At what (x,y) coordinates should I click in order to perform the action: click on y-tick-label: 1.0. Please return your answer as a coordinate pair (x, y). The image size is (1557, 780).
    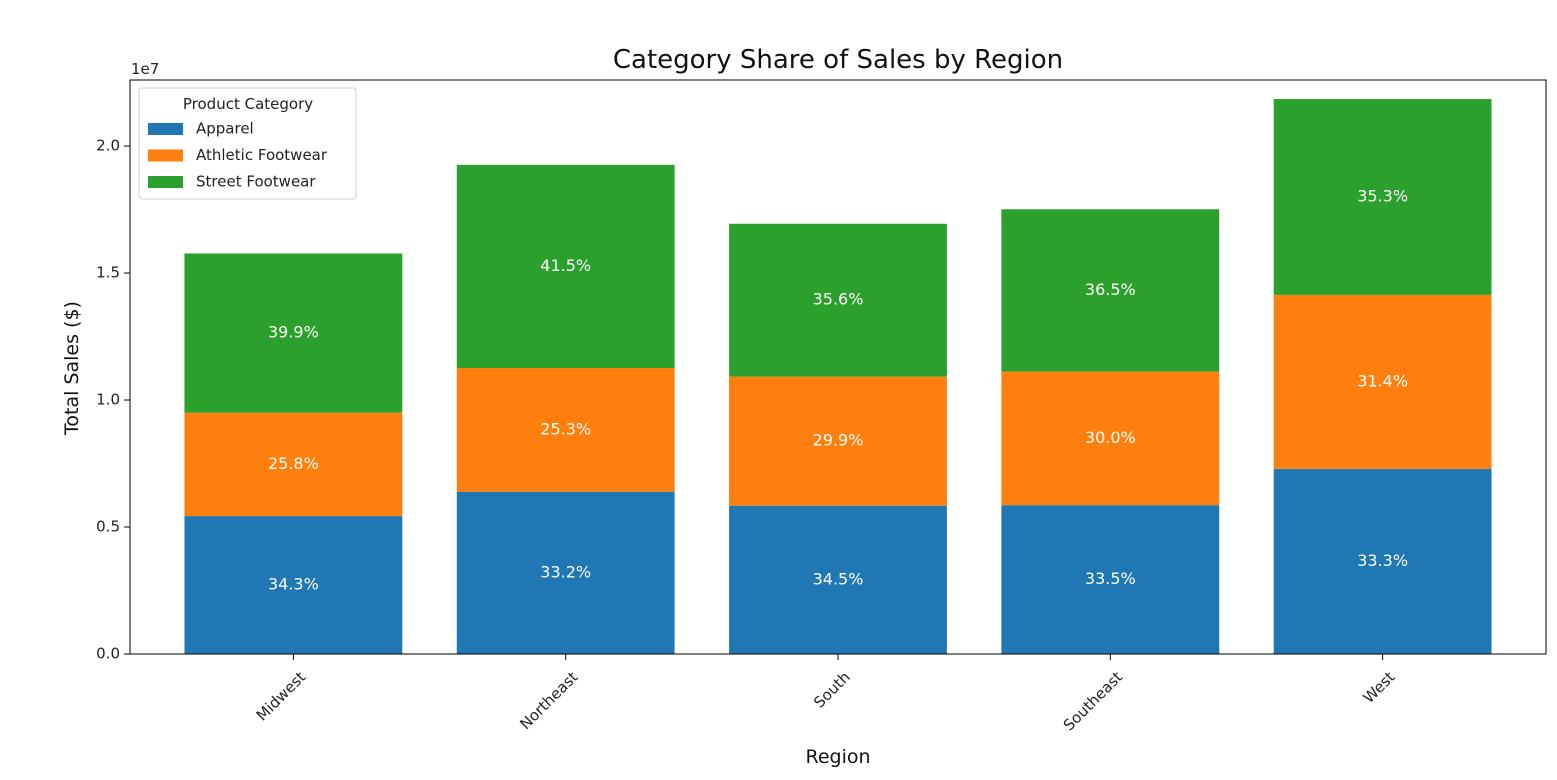
    Looking at the image, I should click on (108, 400).